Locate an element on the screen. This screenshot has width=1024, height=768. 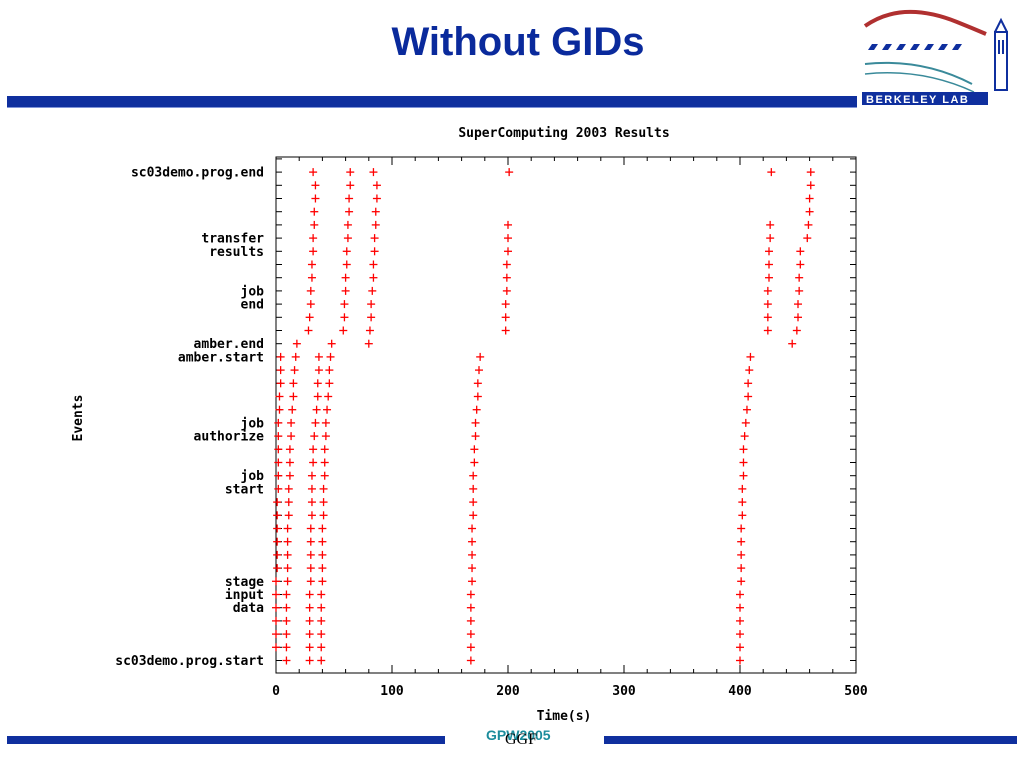
footer-conference: GPW2005 is located at coordinates (518, 735).